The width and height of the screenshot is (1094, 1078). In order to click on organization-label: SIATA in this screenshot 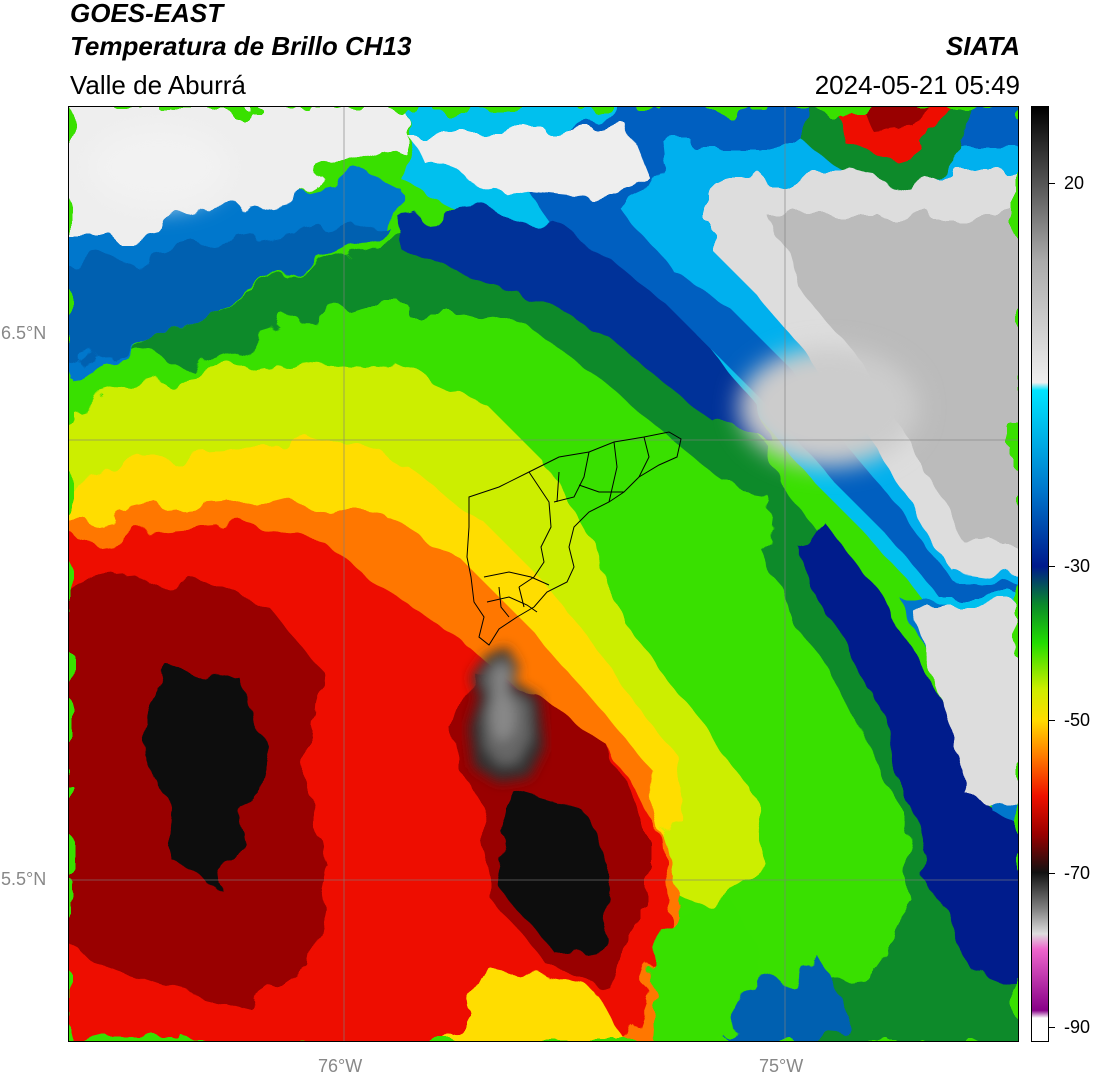, I will do `click(982, 46)`.